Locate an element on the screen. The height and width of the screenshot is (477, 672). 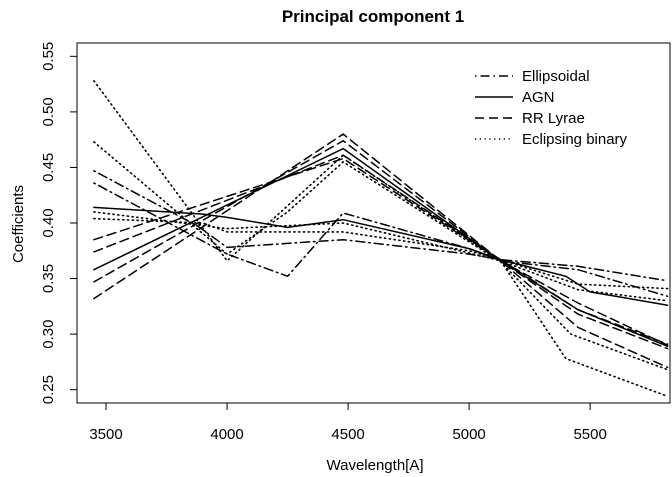
chart-title: Principal component 1 is located at coordinates (373, 16).